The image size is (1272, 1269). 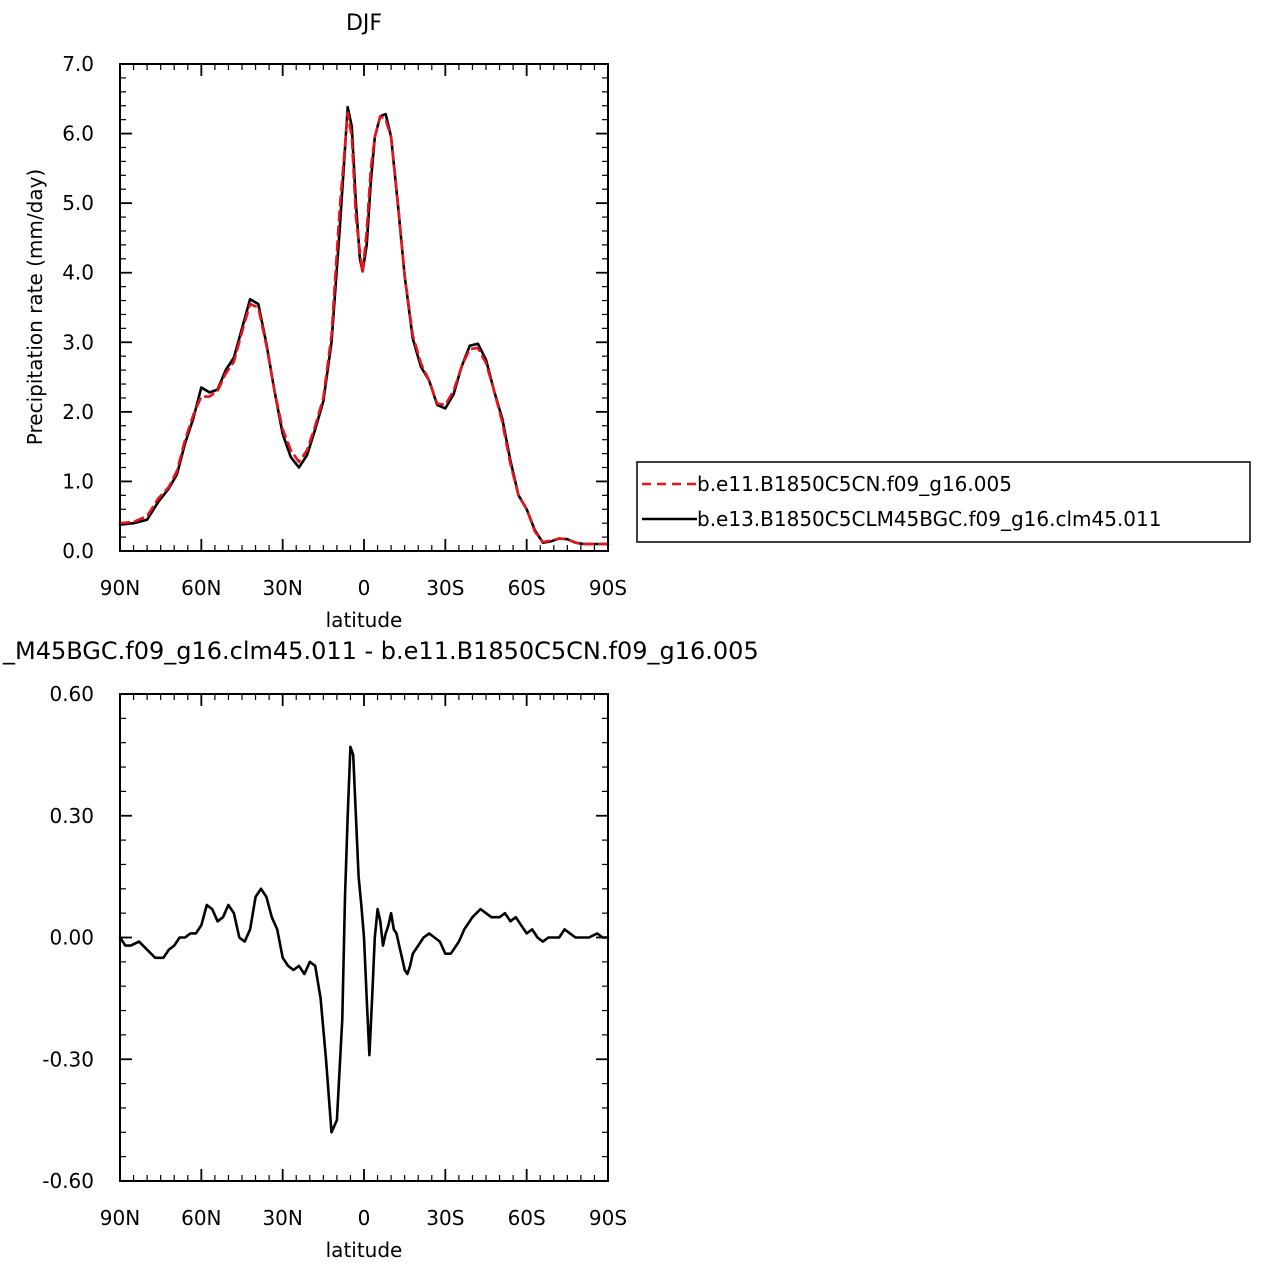 I want to click on chart-top-y-tick-label: 1.0, so click(x=78, y=481).